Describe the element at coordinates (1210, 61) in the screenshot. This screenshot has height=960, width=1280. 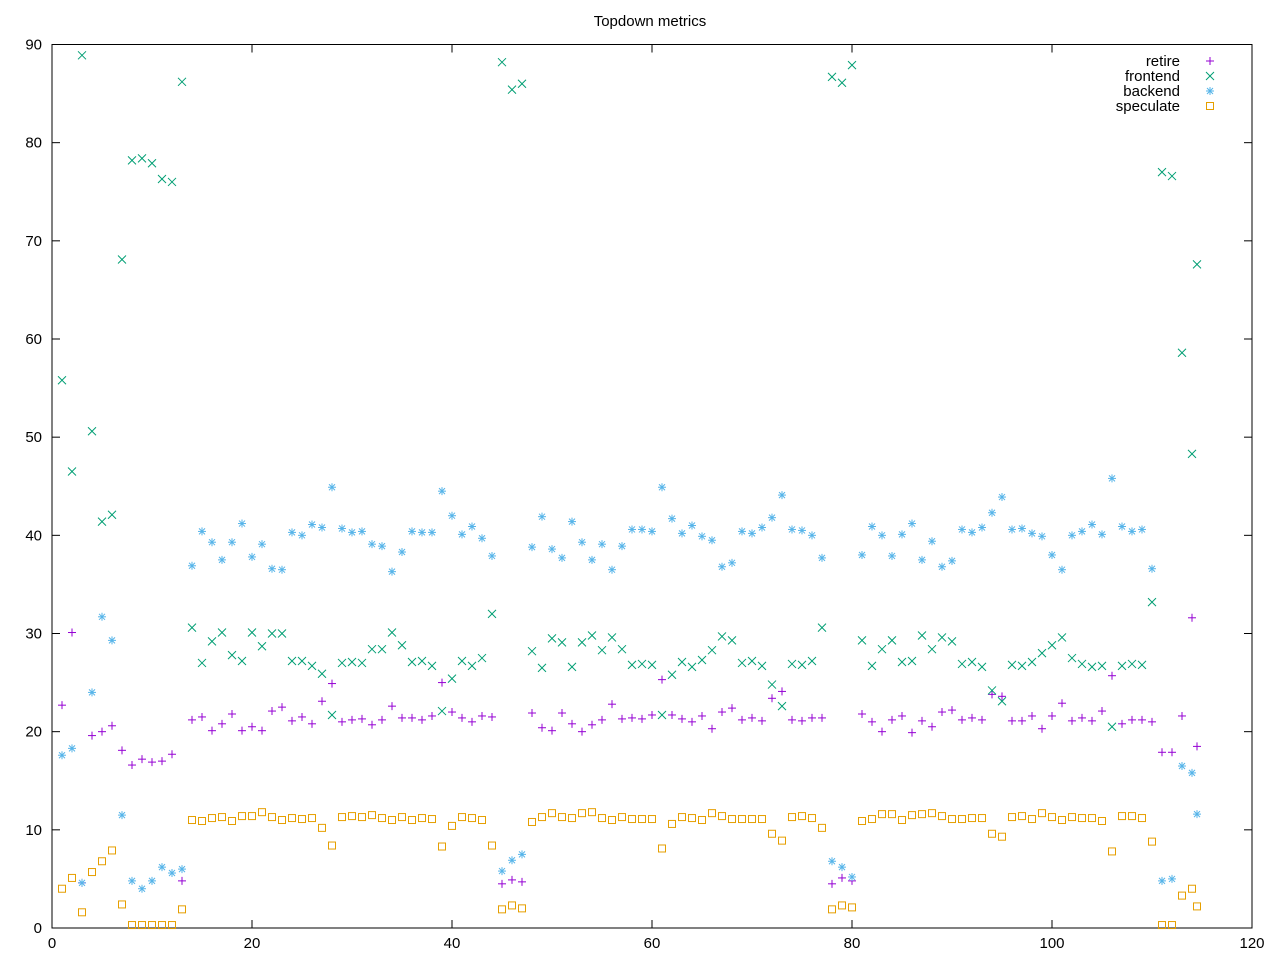
I see `legend-marker` at that location.